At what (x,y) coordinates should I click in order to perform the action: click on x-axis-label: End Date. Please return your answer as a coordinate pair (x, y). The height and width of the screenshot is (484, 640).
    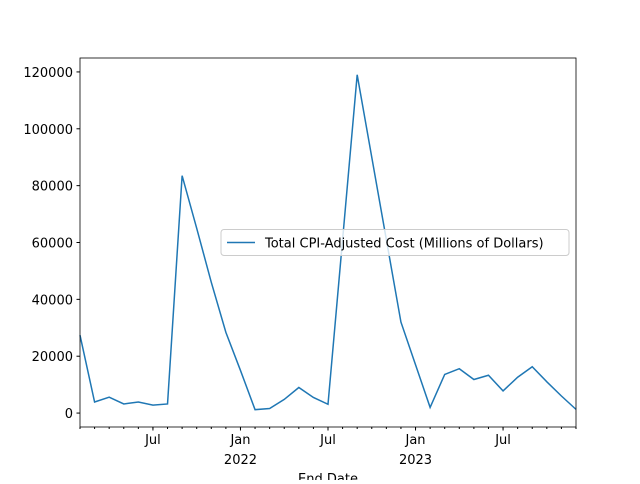
    Looking at the image, I should click on (328, 476).